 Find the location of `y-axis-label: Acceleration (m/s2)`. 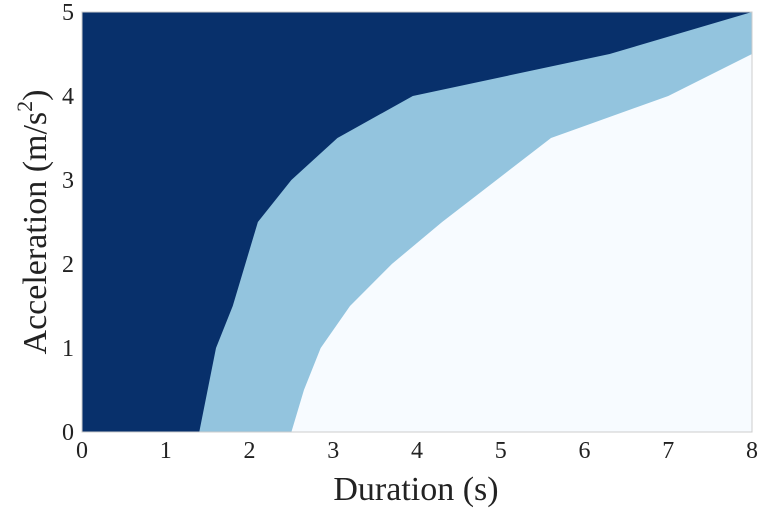

y-axis-label: Acceleration (m/s2) is located at coordinates (33, 222).